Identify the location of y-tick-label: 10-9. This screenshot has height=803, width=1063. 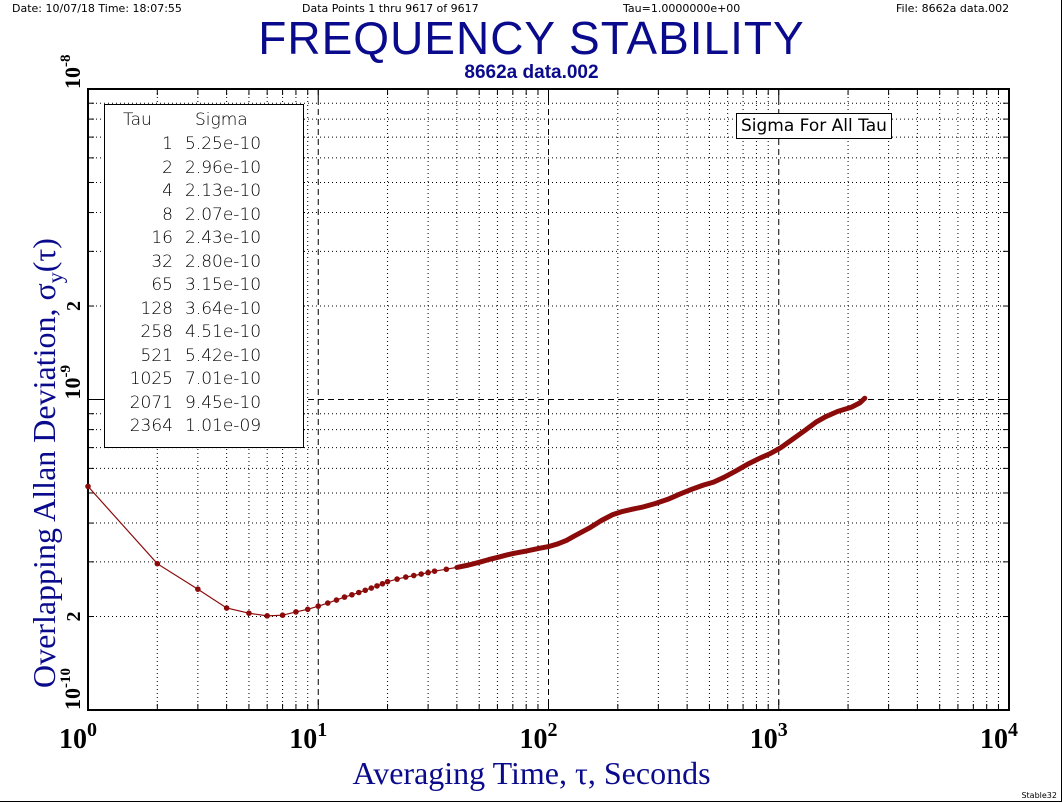
(71, 382).